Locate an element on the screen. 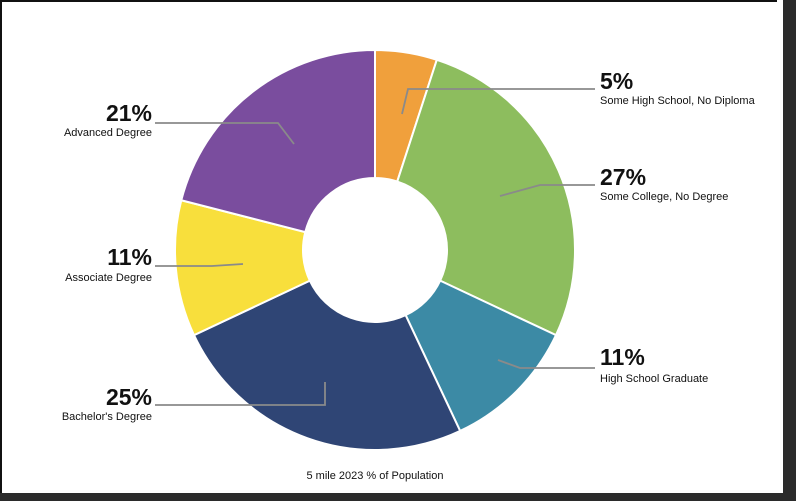  leader-line-some-high-school-no-diploma is located at coordinates (498, 101).